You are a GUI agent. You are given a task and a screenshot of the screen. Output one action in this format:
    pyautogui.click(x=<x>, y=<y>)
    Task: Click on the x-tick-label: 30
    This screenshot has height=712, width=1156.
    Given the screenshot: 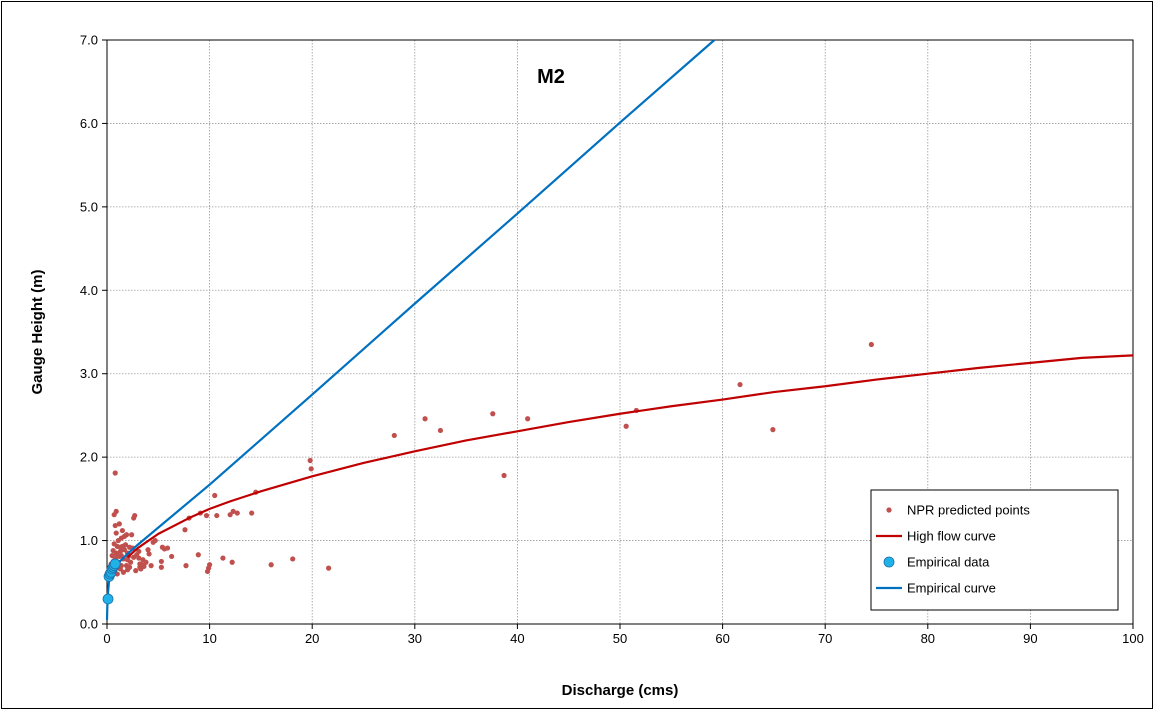 What is the action you would take?
    pyautogui.click(x=415, y=638)
    